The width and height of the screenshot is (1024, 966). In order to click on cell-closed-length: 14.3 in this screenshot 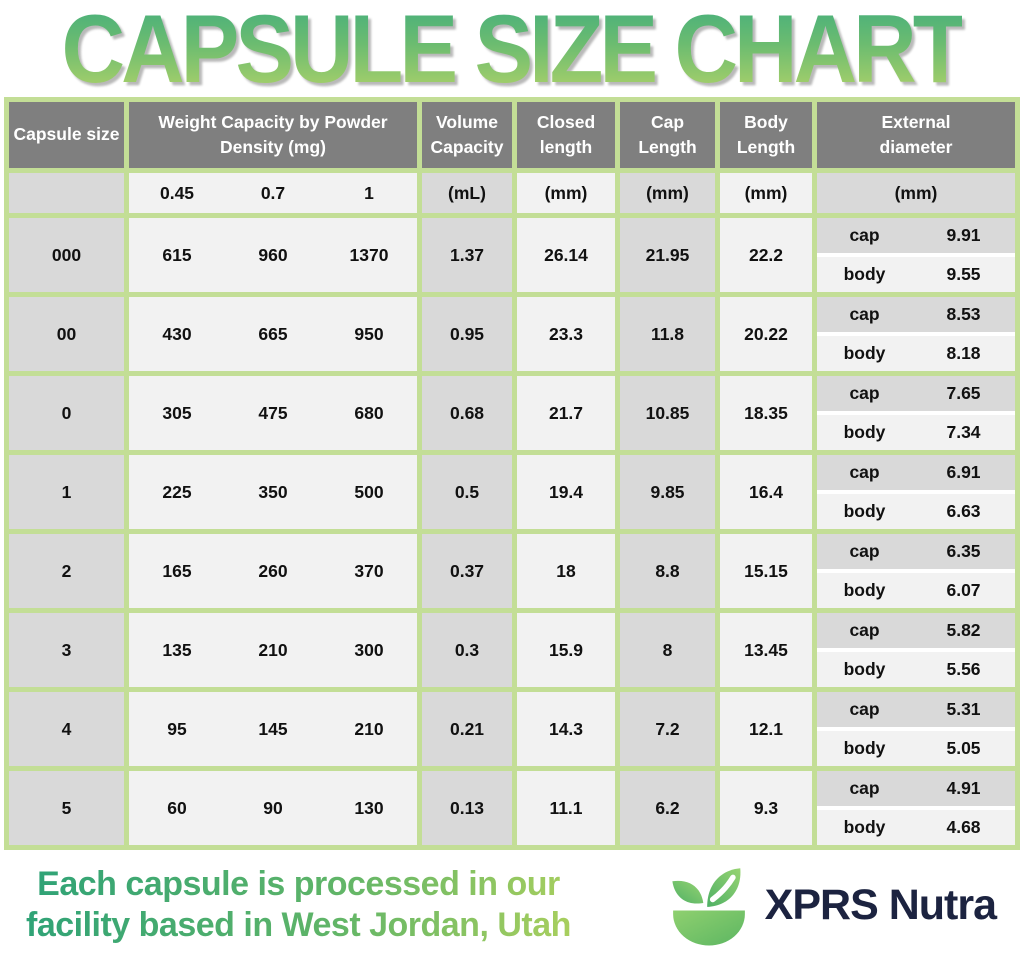, I will do `click(566, 729)`.